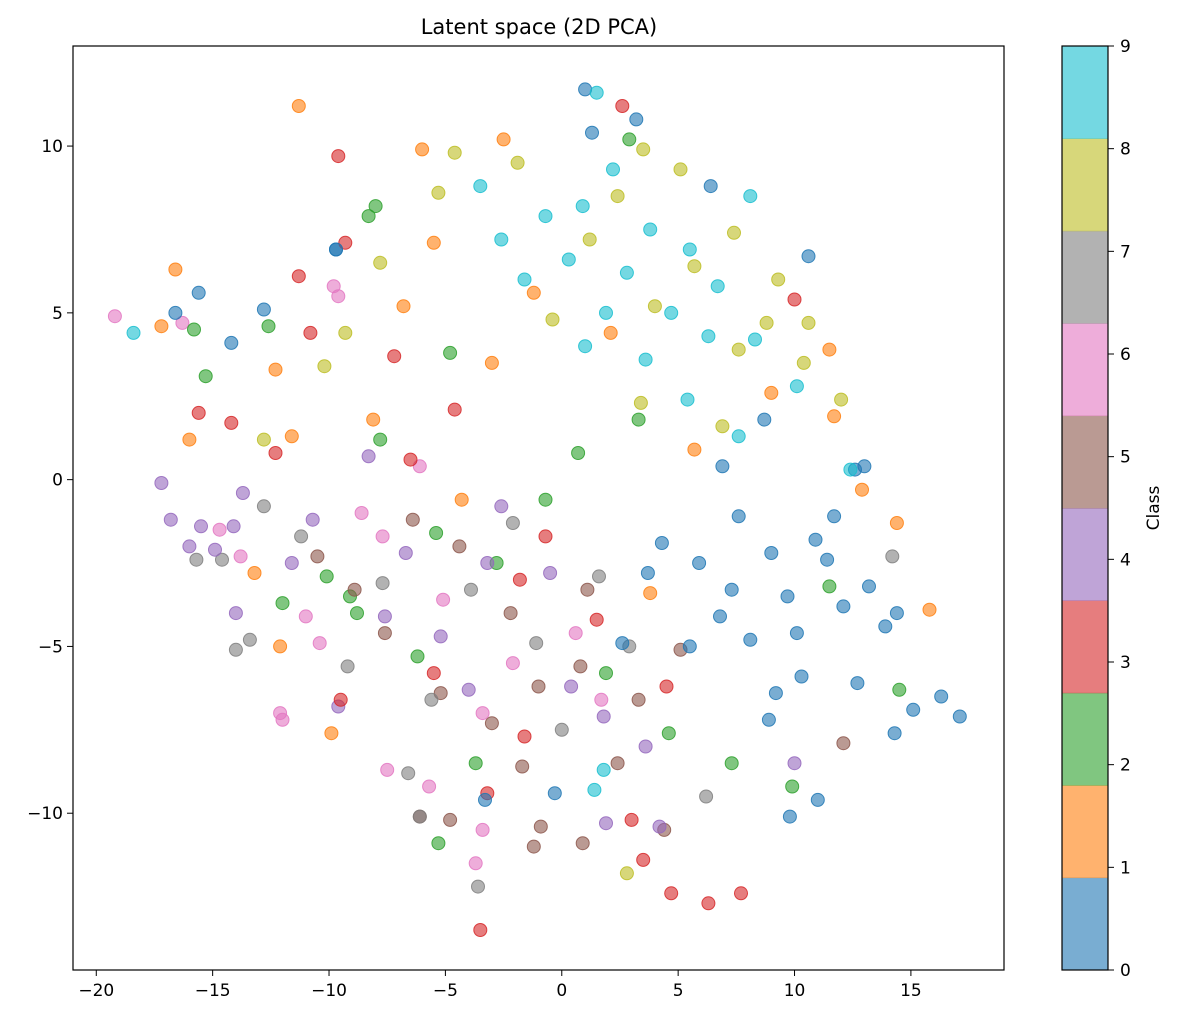 The width and height of the screenshot is (1179, 1024). What do you see at coordinates (57, 314) in the screenshot?
I see `y-tick-label: 5` at bounding box center [57, 314].